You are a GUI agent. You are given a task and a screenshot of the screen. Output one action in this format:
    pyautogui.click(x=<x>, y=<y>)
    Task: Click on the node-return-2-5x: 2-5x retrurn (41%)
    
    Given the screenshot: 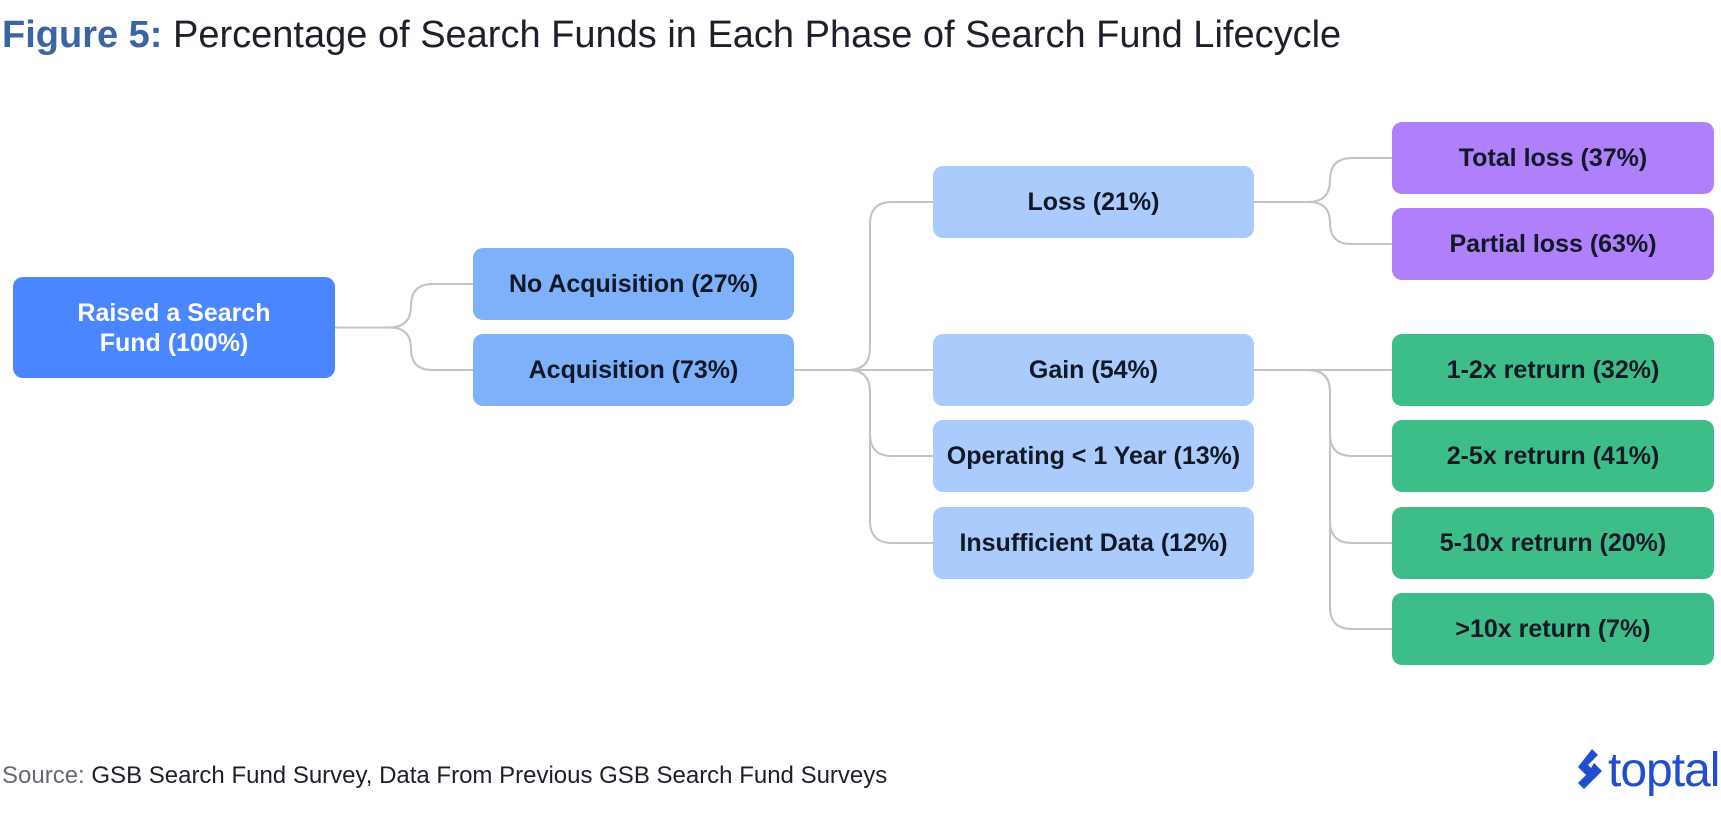 What is the action you would take?
    pyautogui.click(x=1553, y=456)
    